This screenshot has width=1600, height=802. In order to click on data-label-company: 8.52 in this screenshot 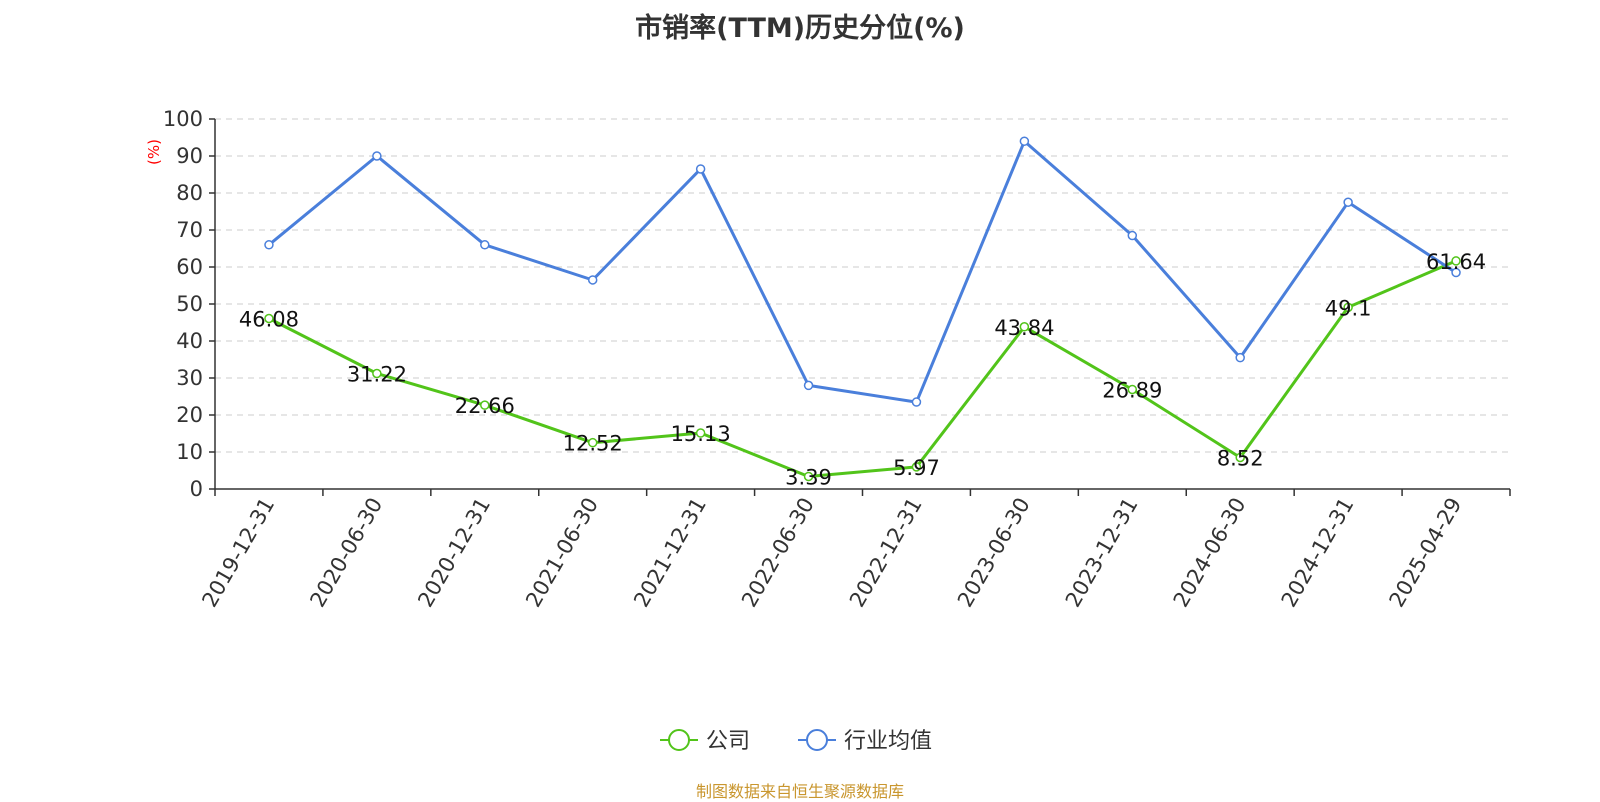, I will do `click(1240, 458)`.